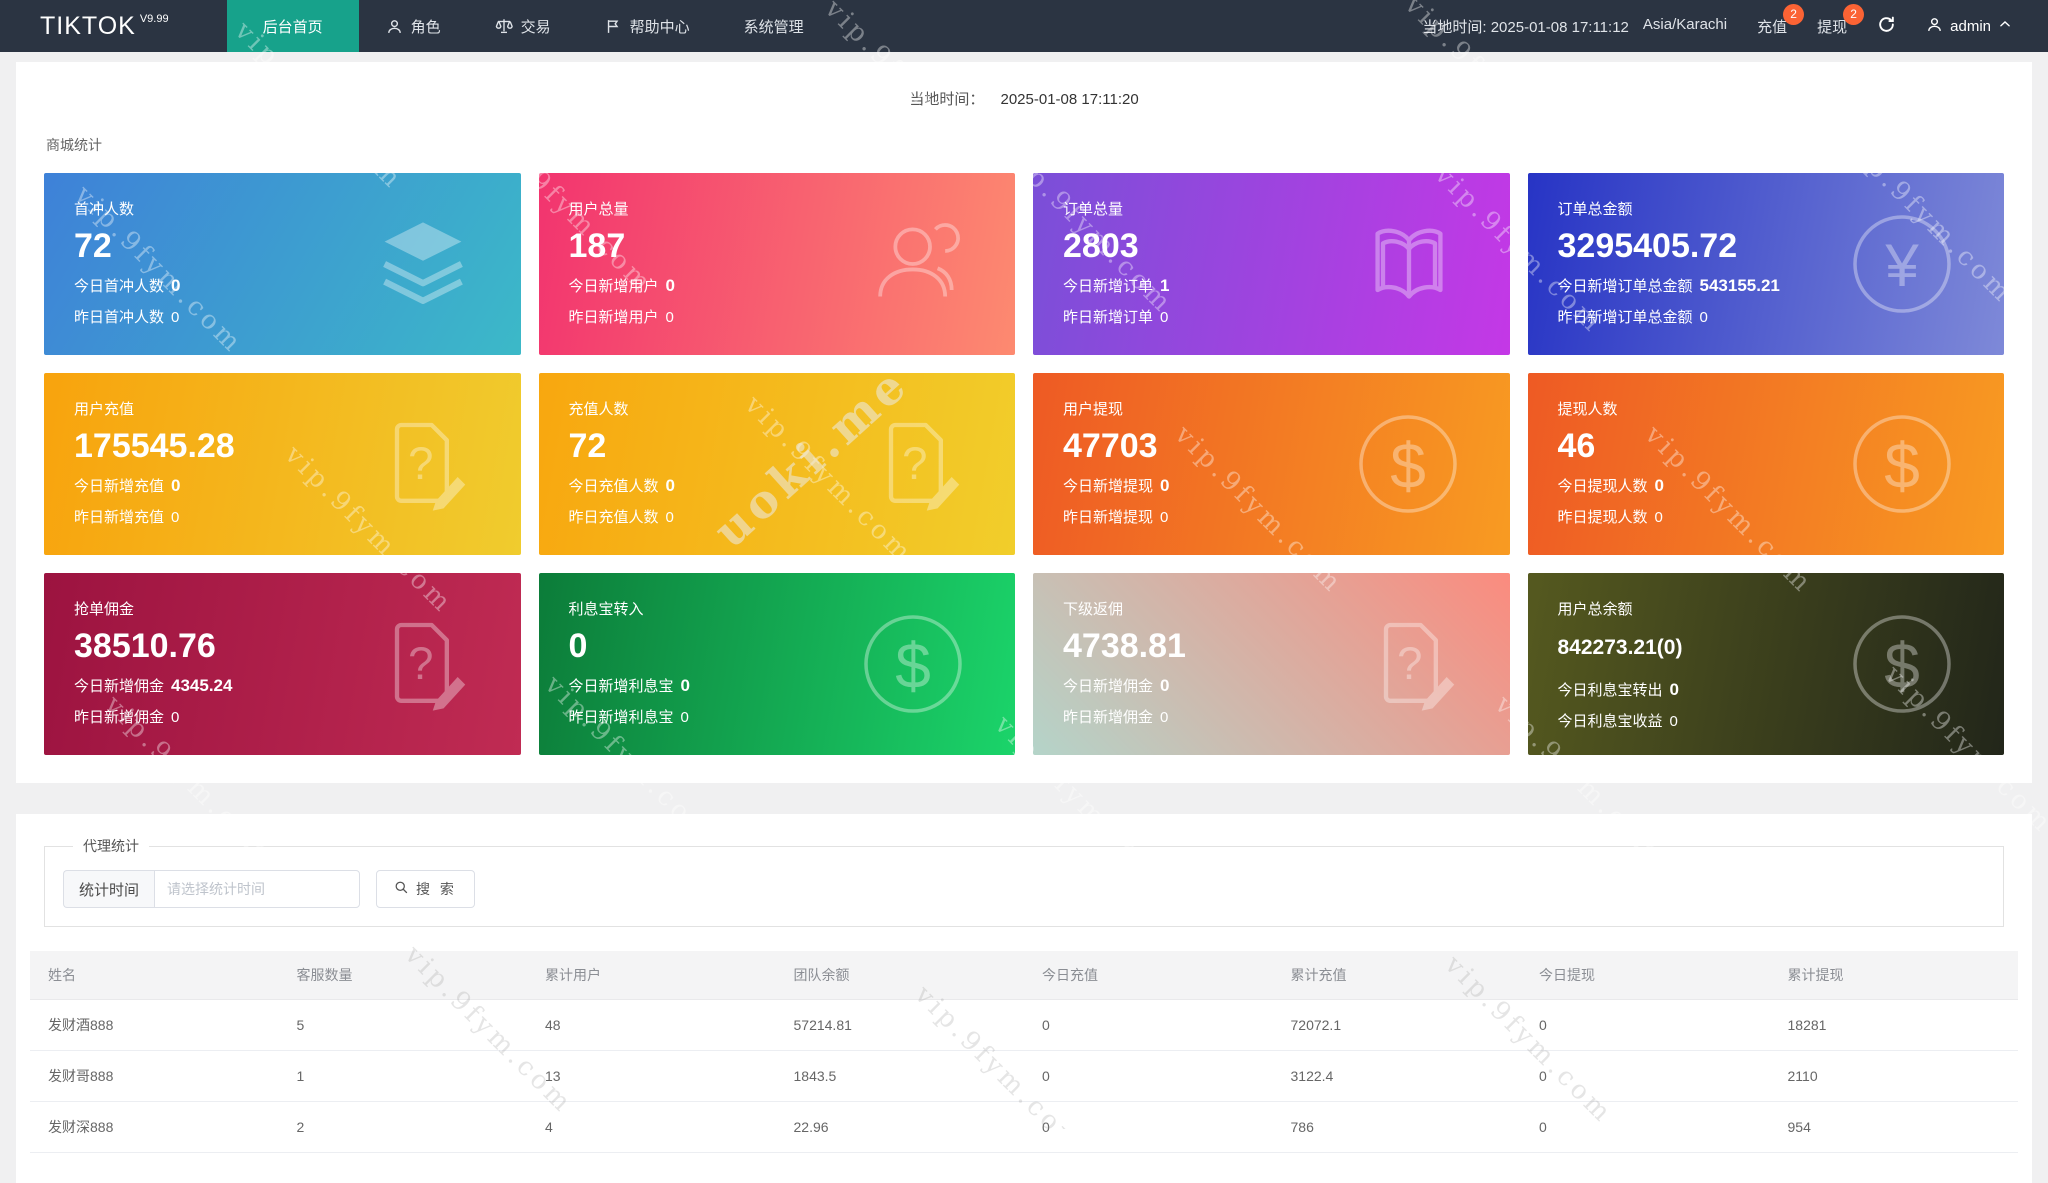  Describe the element at coordinates (1396, 1127) in the screenshot. I see `table-cell: 786` at that location.